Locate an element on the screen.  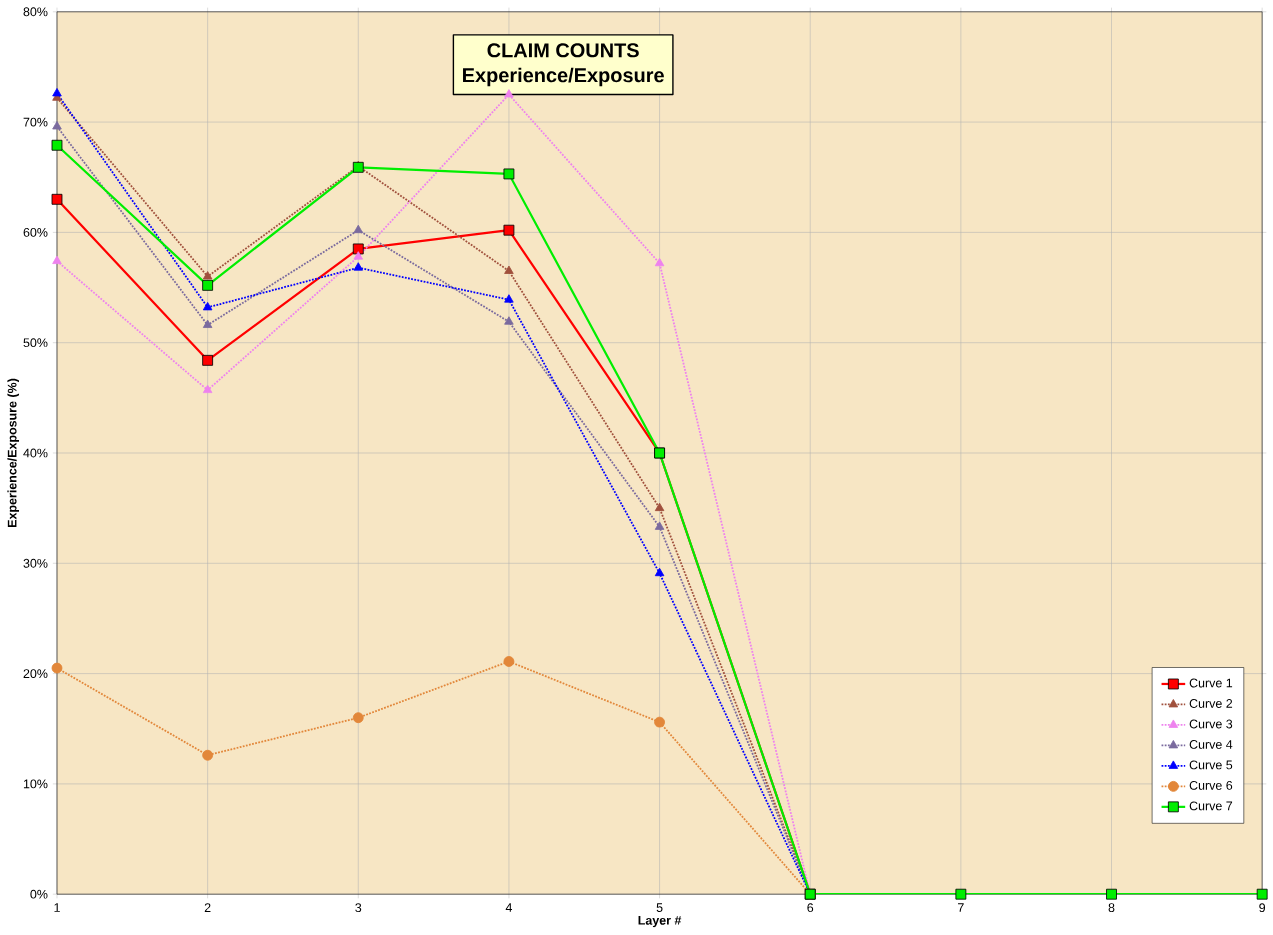
y-tick-label: 40% is located at coordinates (35, 453).